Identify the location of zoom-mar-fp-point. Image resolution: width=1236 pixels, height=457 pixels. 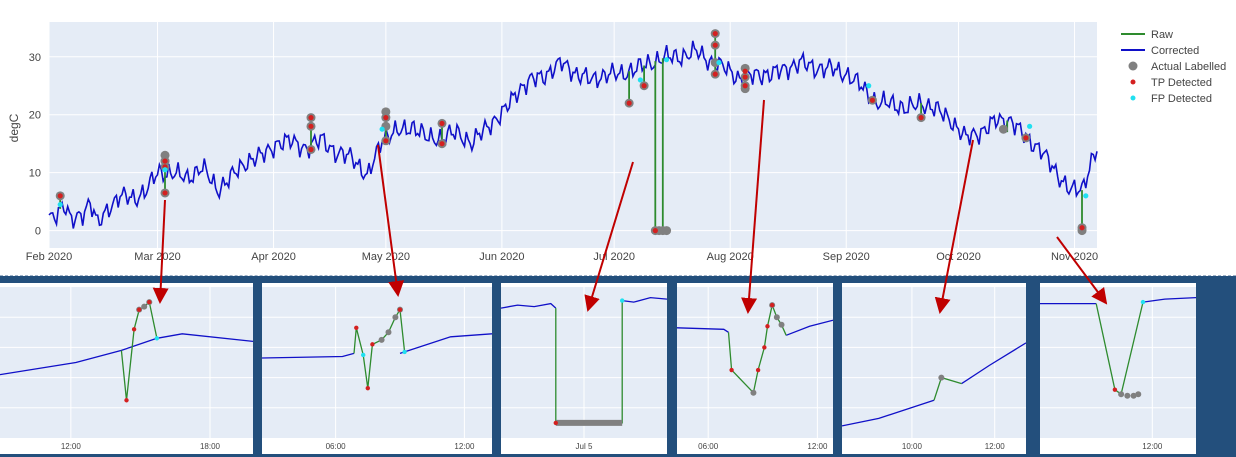
(157, 338).